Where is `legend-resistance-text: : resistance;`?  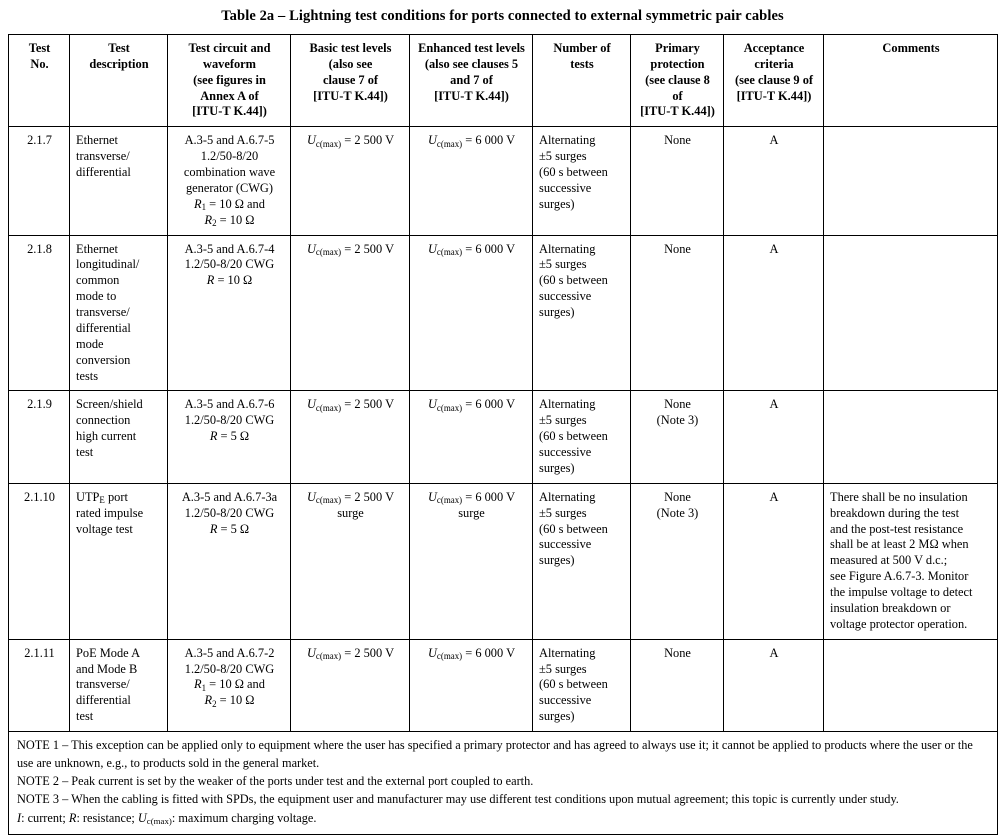
legend-resistance-text: : resistance; is located at coordinates (107, 817).